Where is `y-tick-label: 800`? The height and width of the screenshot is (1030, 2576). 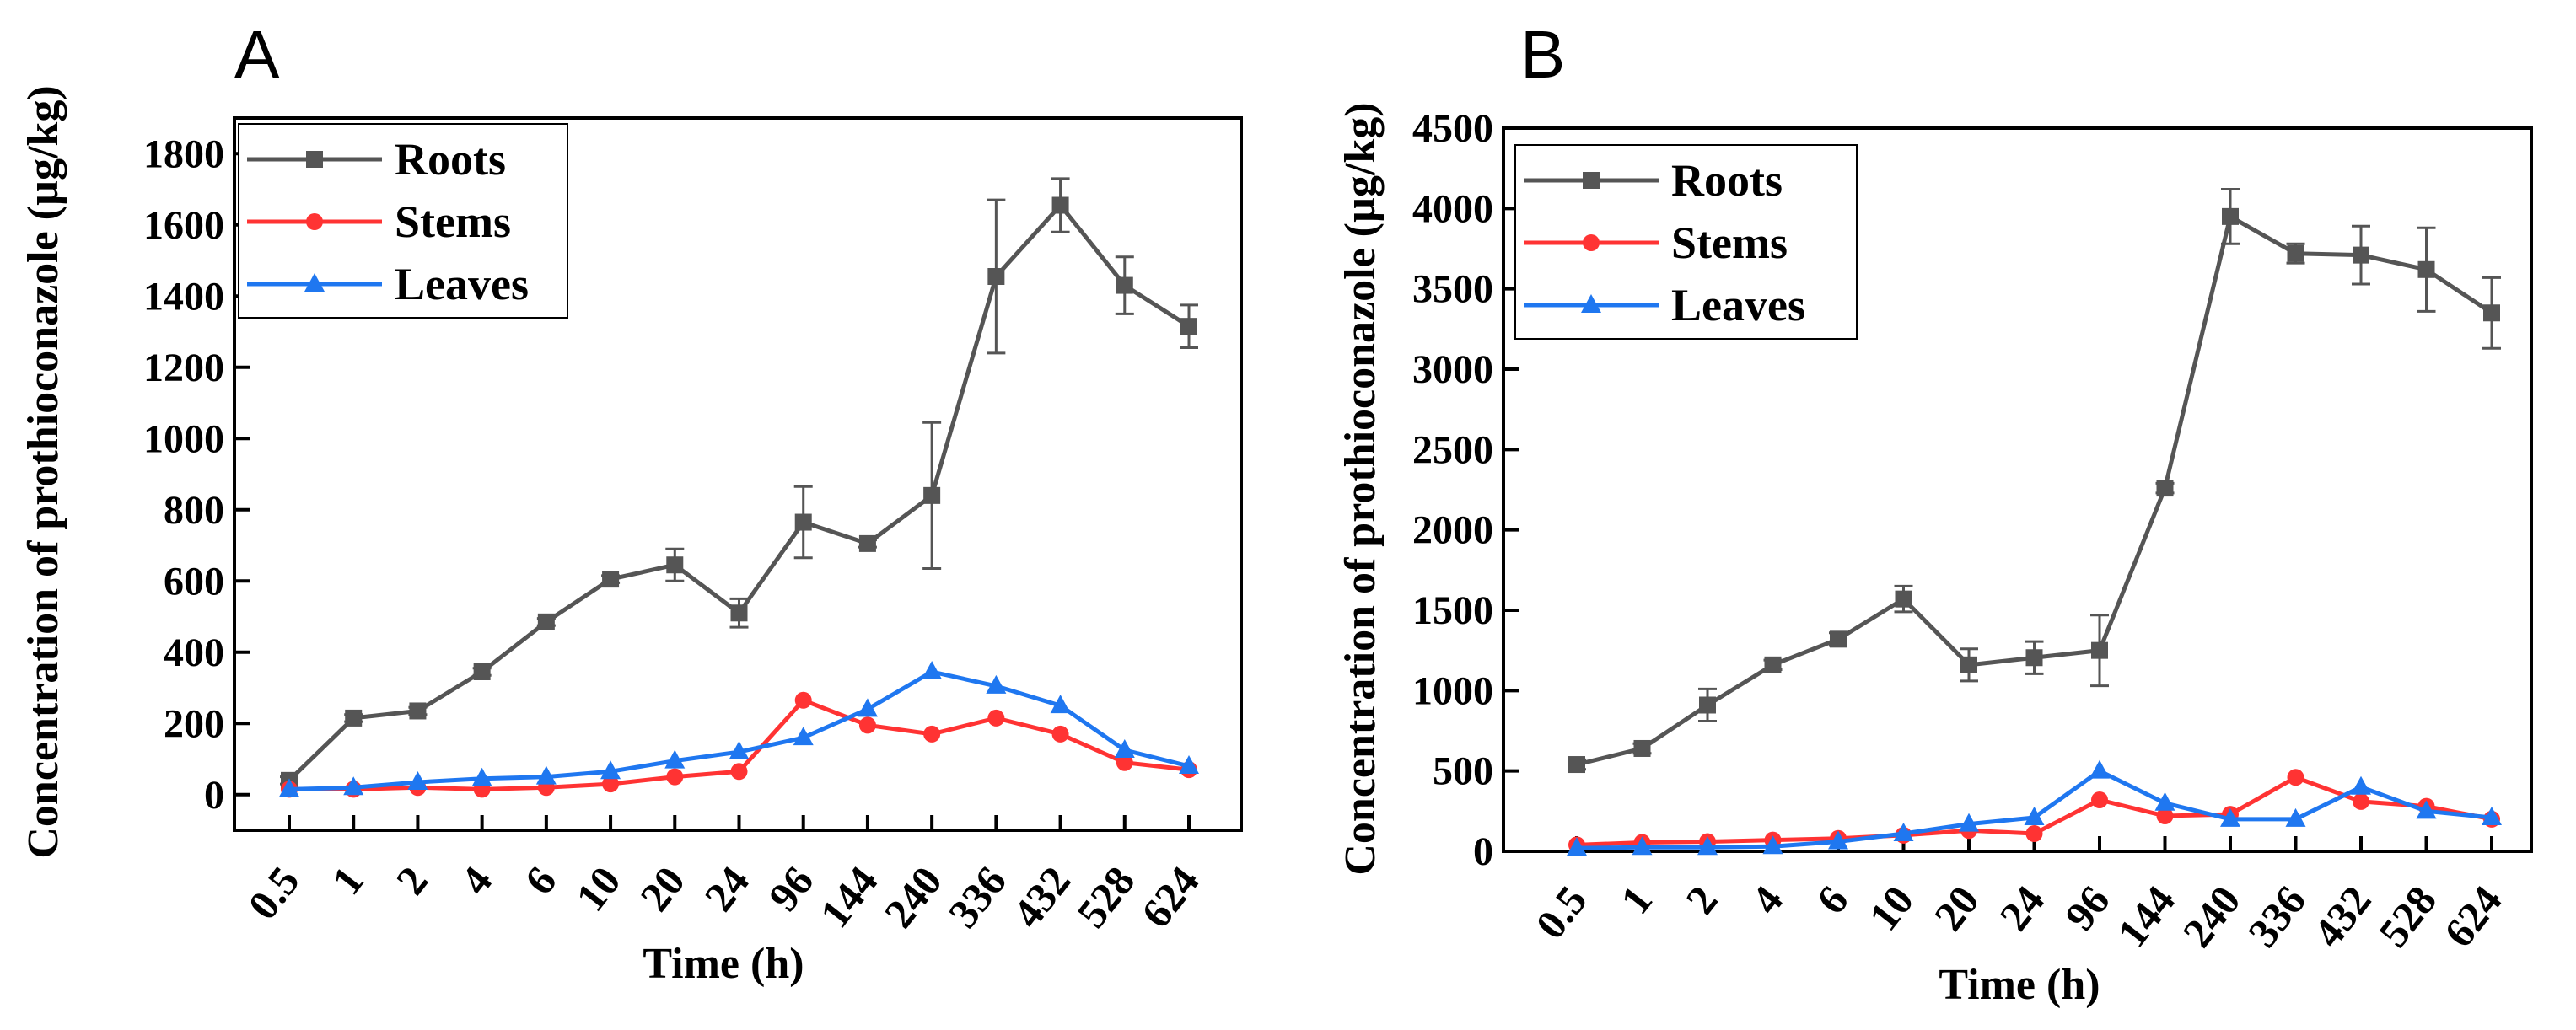 y-tick-label: 800 is located at coordinates (194, 511).